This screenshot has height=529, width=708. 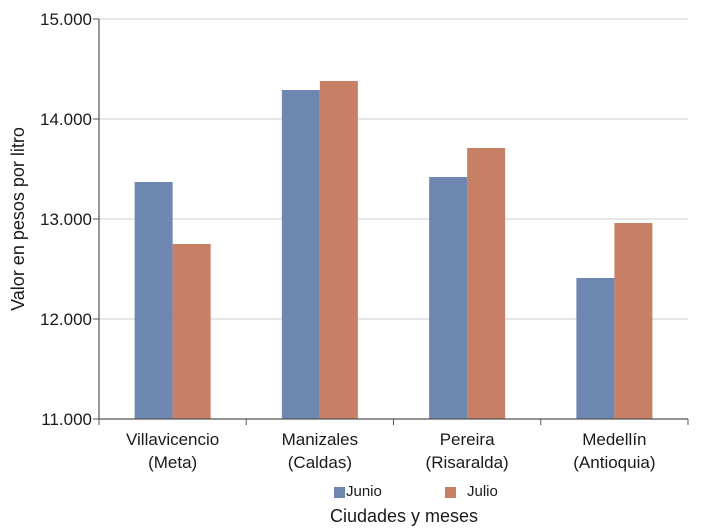 What do you see at coordinates (404, 516) in the screenshot?
I see `x-axis-title: Ciudades y meses` at bounding box center [404, 516].